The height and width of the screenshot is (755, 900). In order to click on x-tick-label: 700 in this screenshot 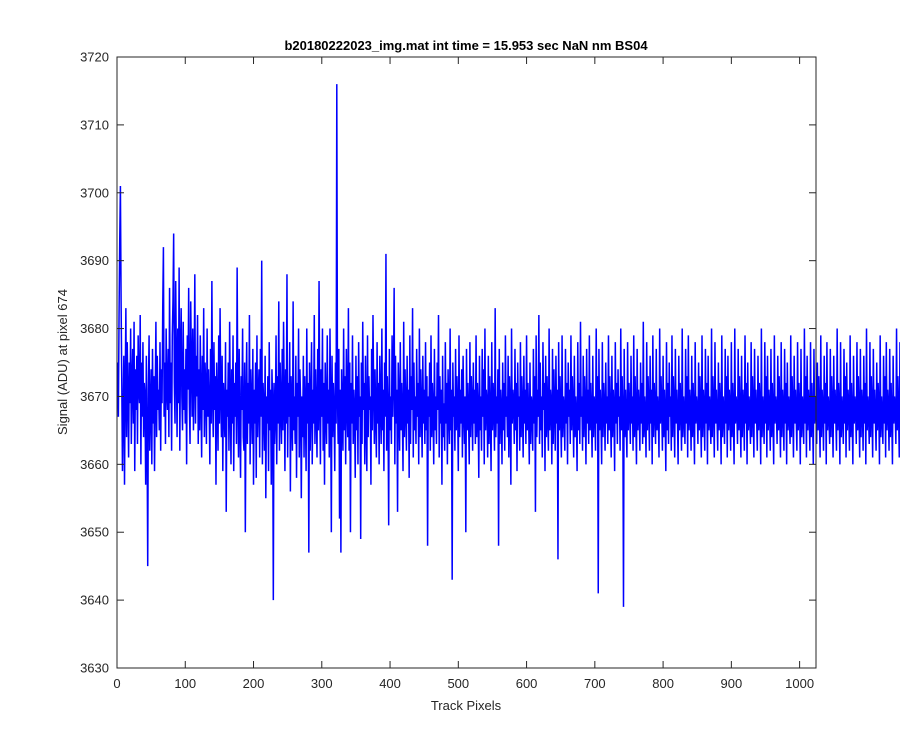, I will do `click(595, 683)`.